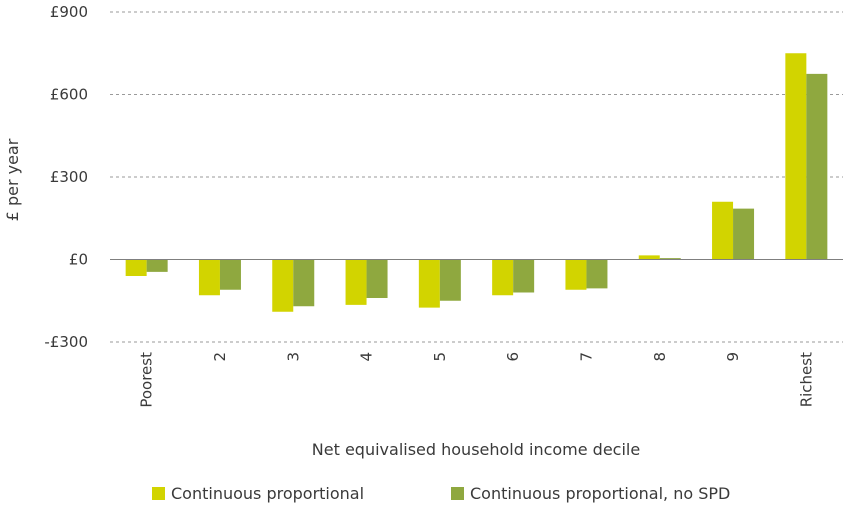 This screenshot has height=509, width=848. What do you see at coordinates (267, 493) in the screenshot?
I see `legend-label: Continuous proportional` at bounding box center [267, 493].